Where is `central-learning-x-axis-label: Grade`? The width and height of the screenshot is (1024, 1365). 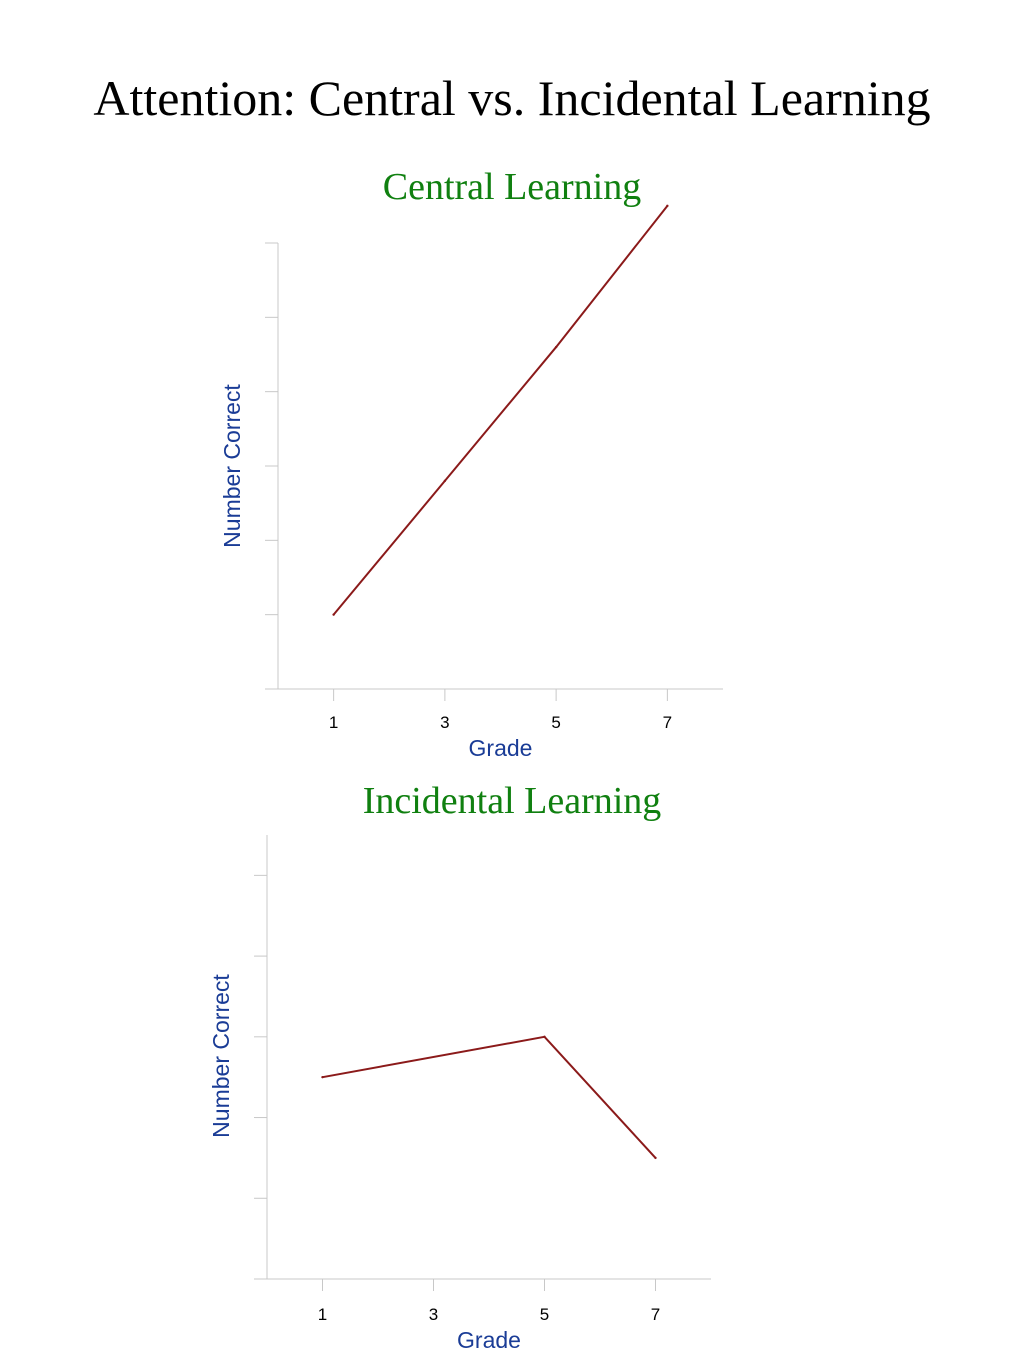
central-learning-x-axis-label: Grade is located at coordinates (501, 748).